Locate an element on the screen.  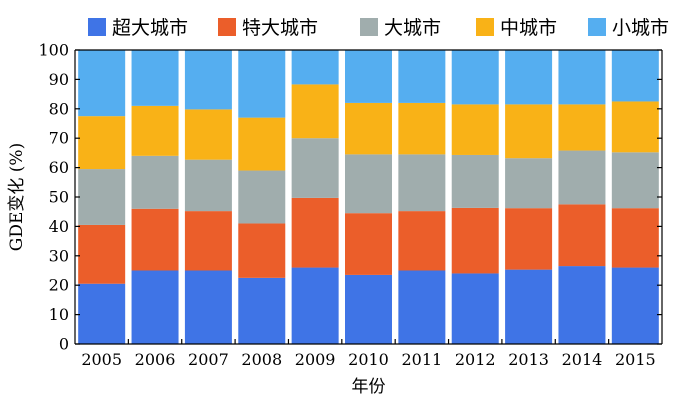
x-tick-label: 2011 is located at coordinates (422, 359).